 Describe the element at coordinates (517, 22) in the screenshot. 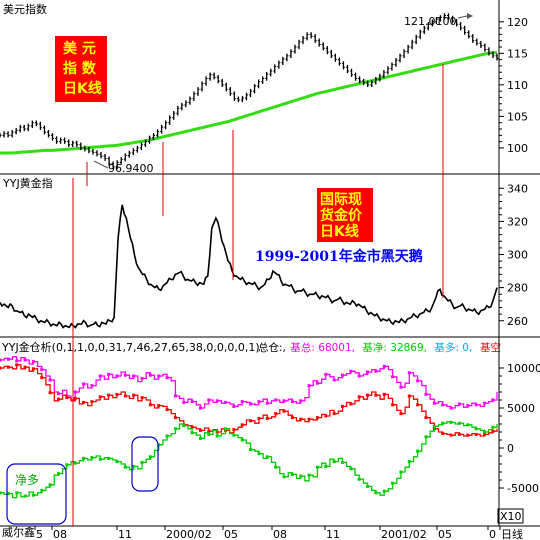

I see `usd-y-tick-label: 120` at that location.